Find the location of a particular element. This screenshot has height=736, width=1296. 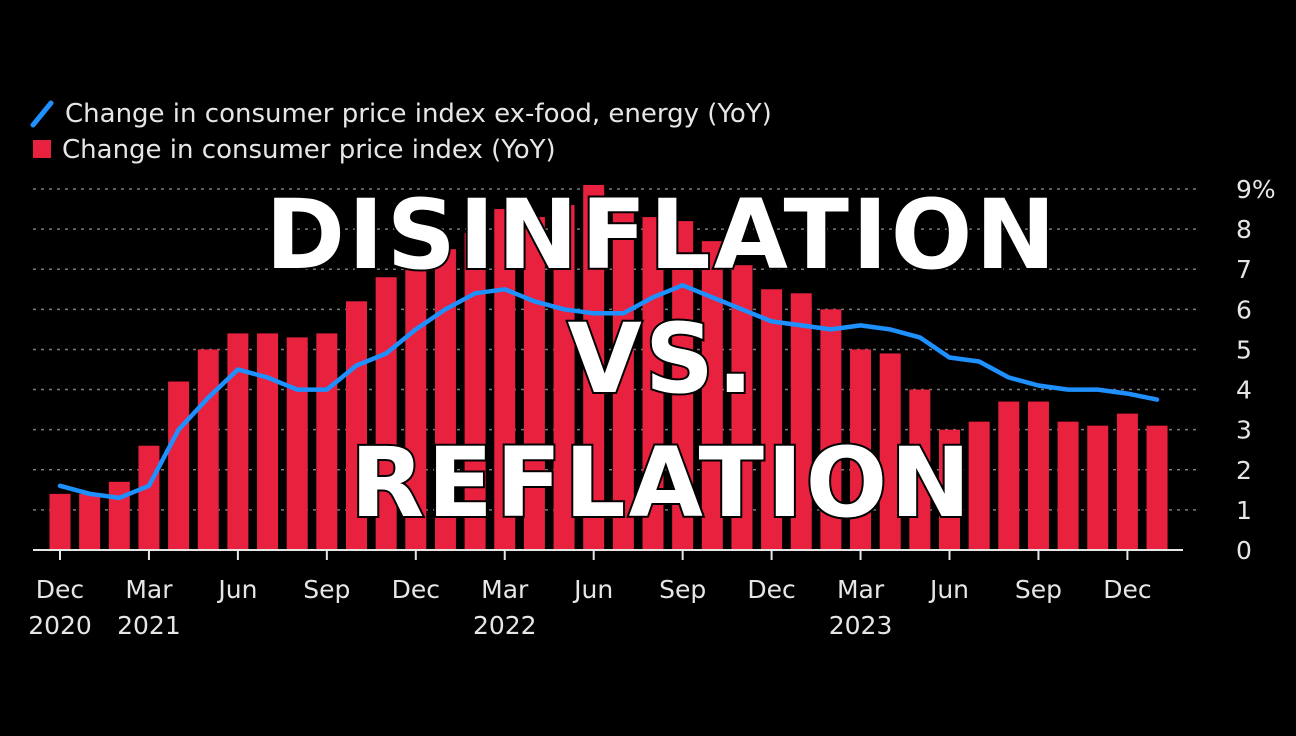

legend-bar-swatch is located at coordinates (42, 149).